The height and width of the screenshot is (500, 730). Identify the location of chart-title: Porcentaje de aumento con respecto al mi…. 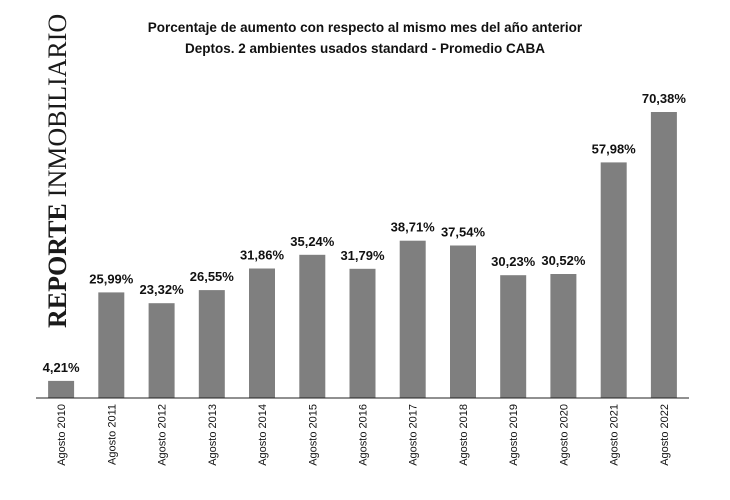
(365, 27).